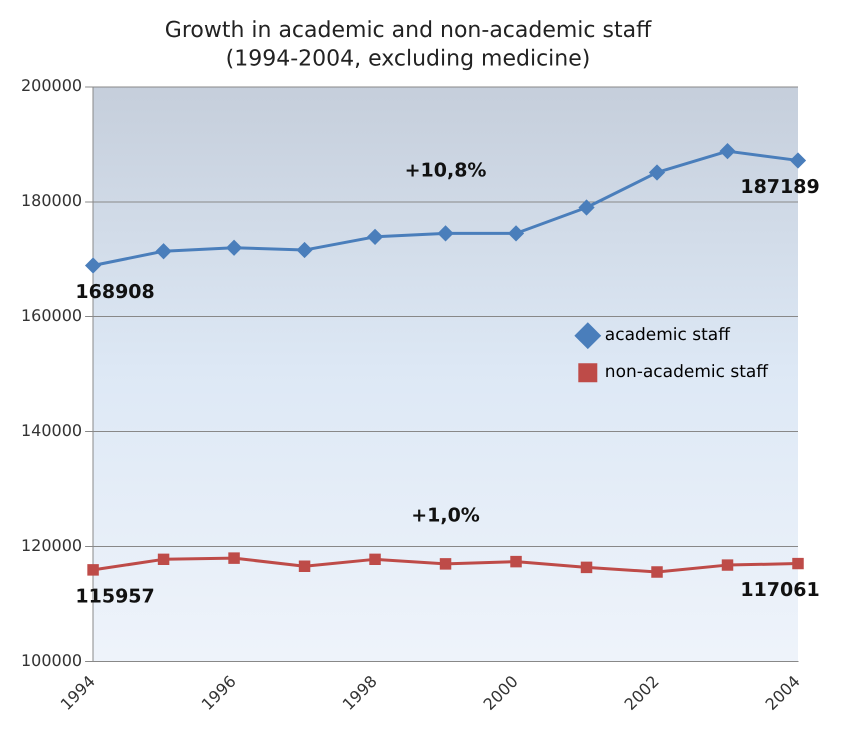 The width and height of the screenshot is (849, 738). What do you see at coordinates (51, 85) in the screenshot?
I see `y-tick-label: 200000` at bounding box center [51, 85].